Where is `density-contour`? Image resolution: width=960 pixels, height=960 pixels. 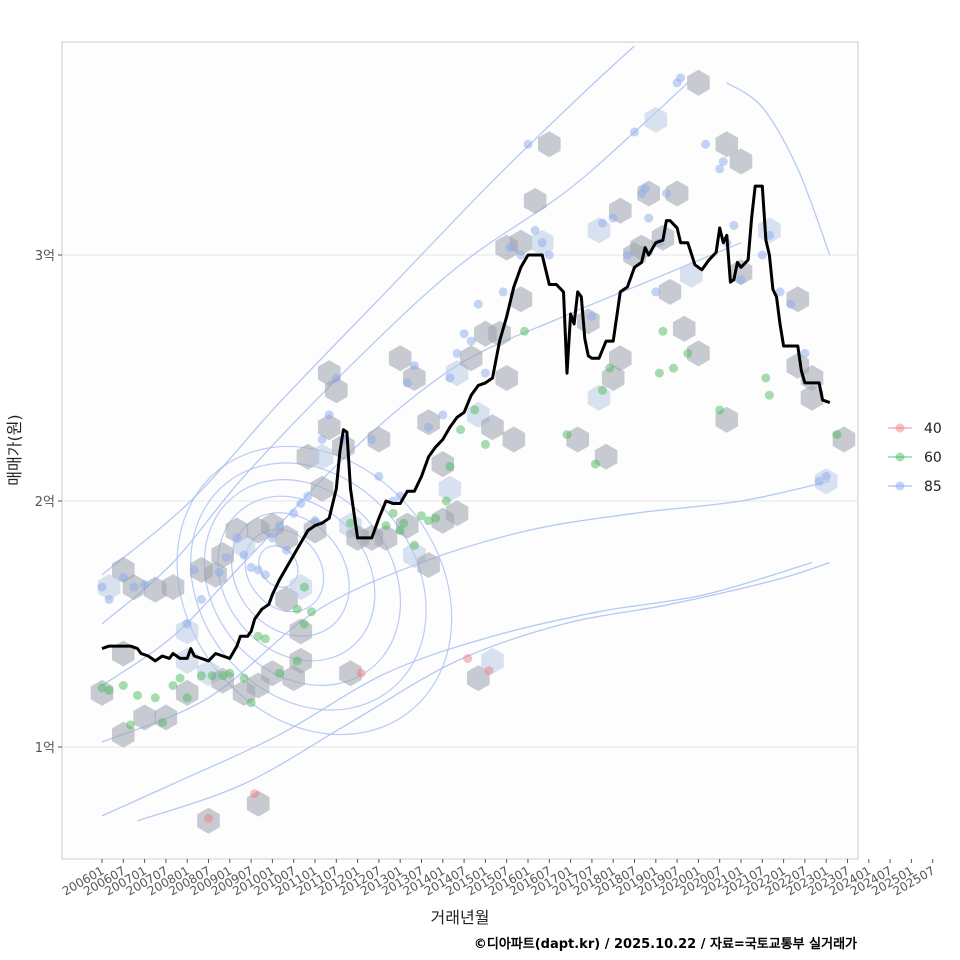 density-contour is located at coordinates (778, 169).